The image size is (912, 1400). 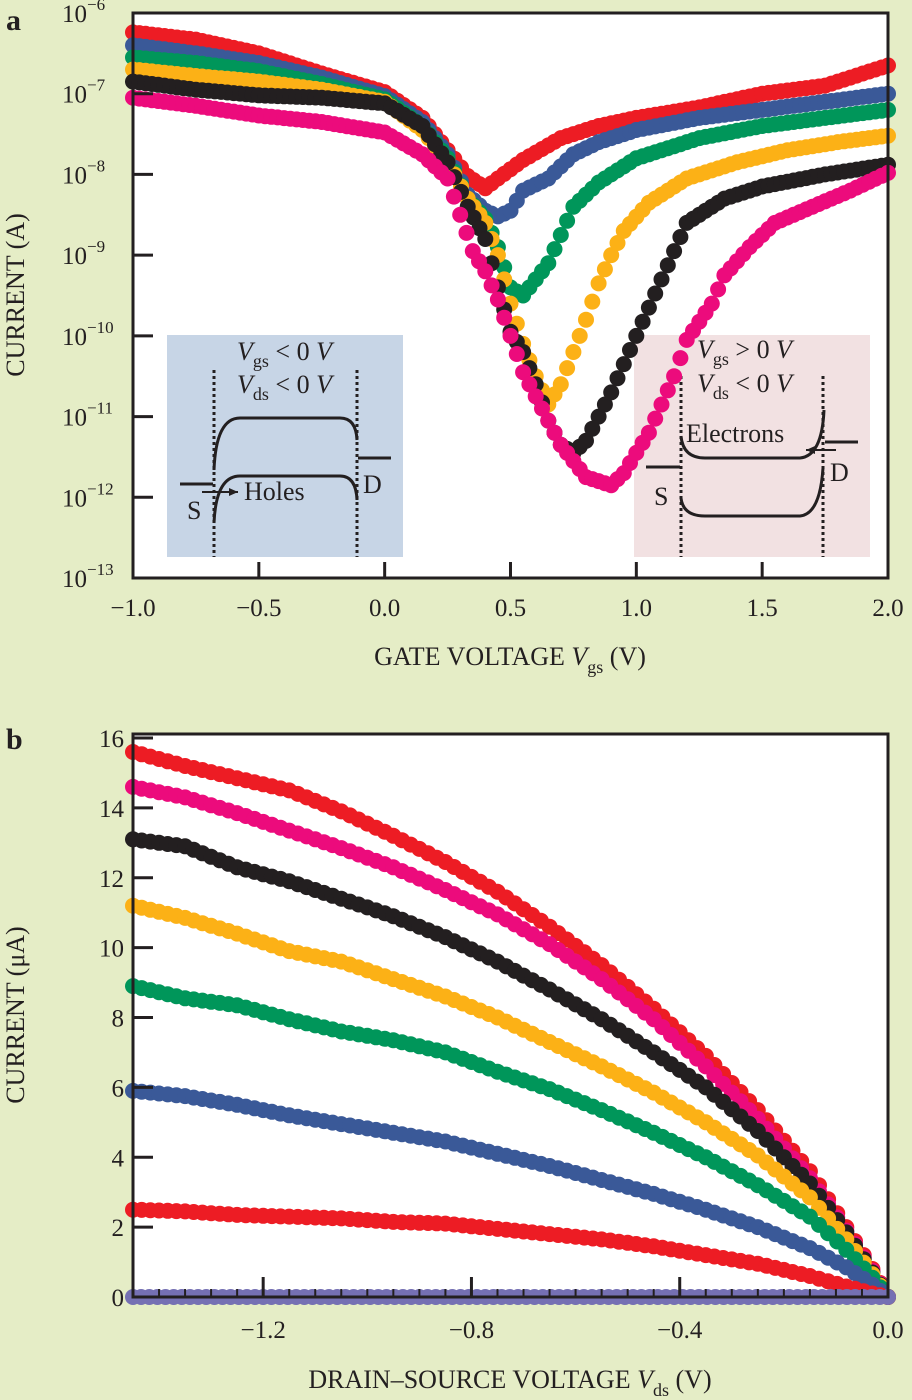 I want to click on y-tick-label: 4, so click(x=118, y=1158).